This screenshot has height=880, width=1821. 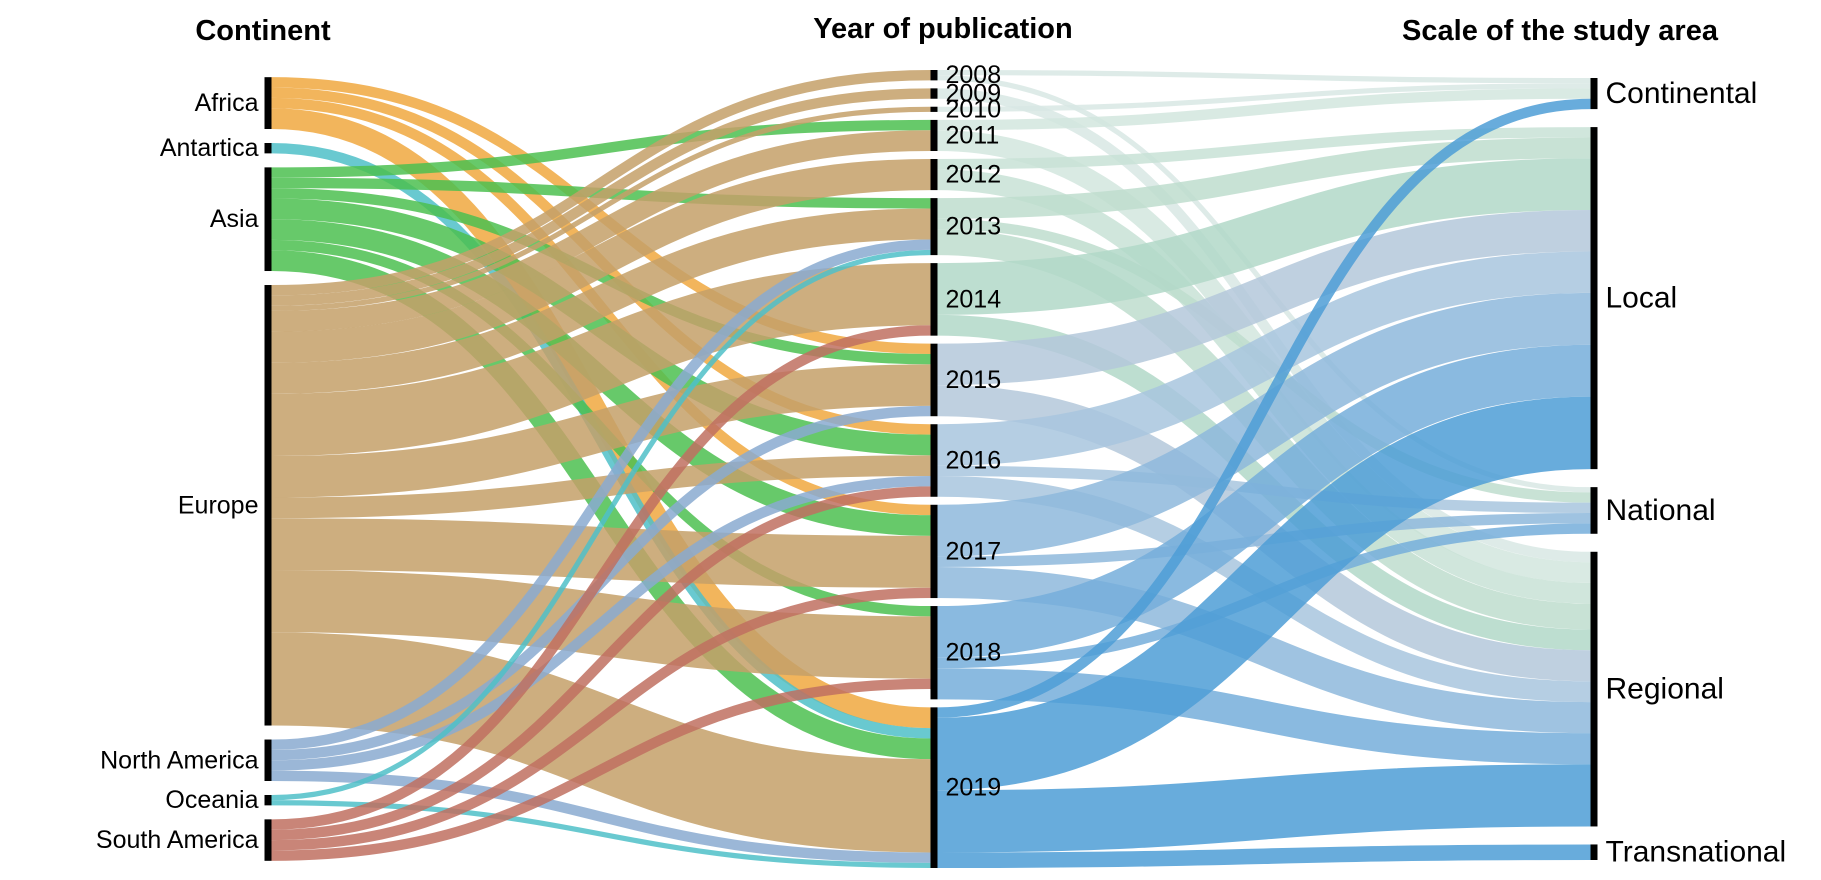 What do you see at coordinates (1594, 852) in the screenshot?
I see `node-transnational` at bounding box center [1594, 852].